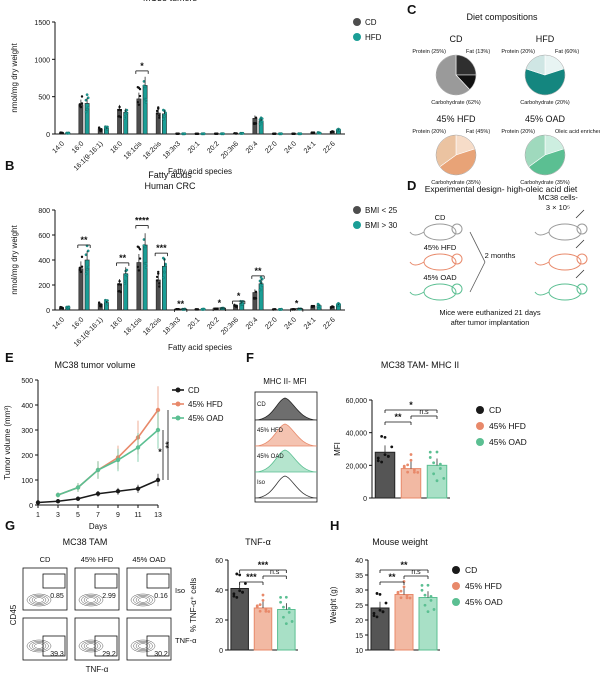  Describe the element at coordinates (251, 577) in the screenshot. I see `significance-label: ***` at that location.